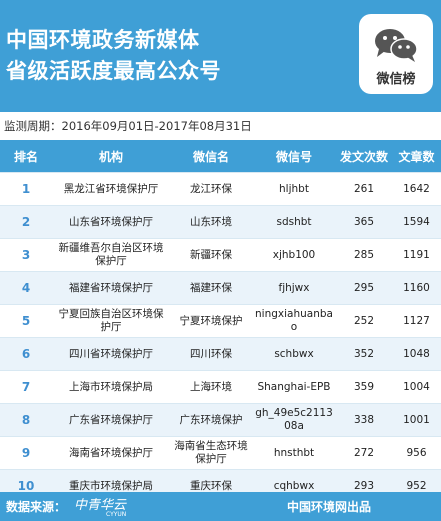  Describe the element at coordinates (416, 420) in the screenshot. I see `articles-cell: 1001` at that location.